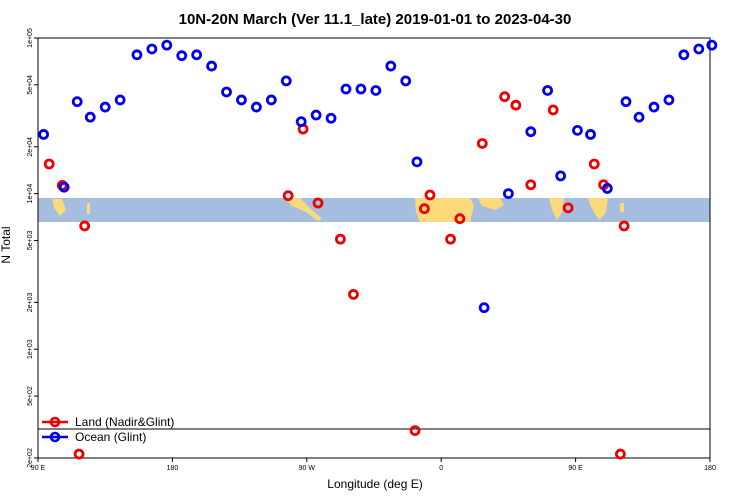 The width and height of the screenshot is (750, 500). What do you see at coordinates (441, 468) in the screenshot?
I see `x-tick-label: 0` at bounding box center [441, 468].